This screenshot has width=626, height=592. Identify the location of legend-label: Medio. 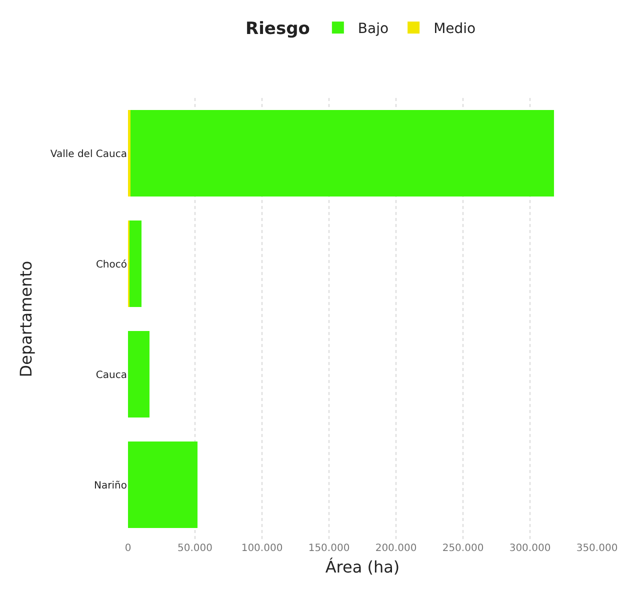
(455, 29).